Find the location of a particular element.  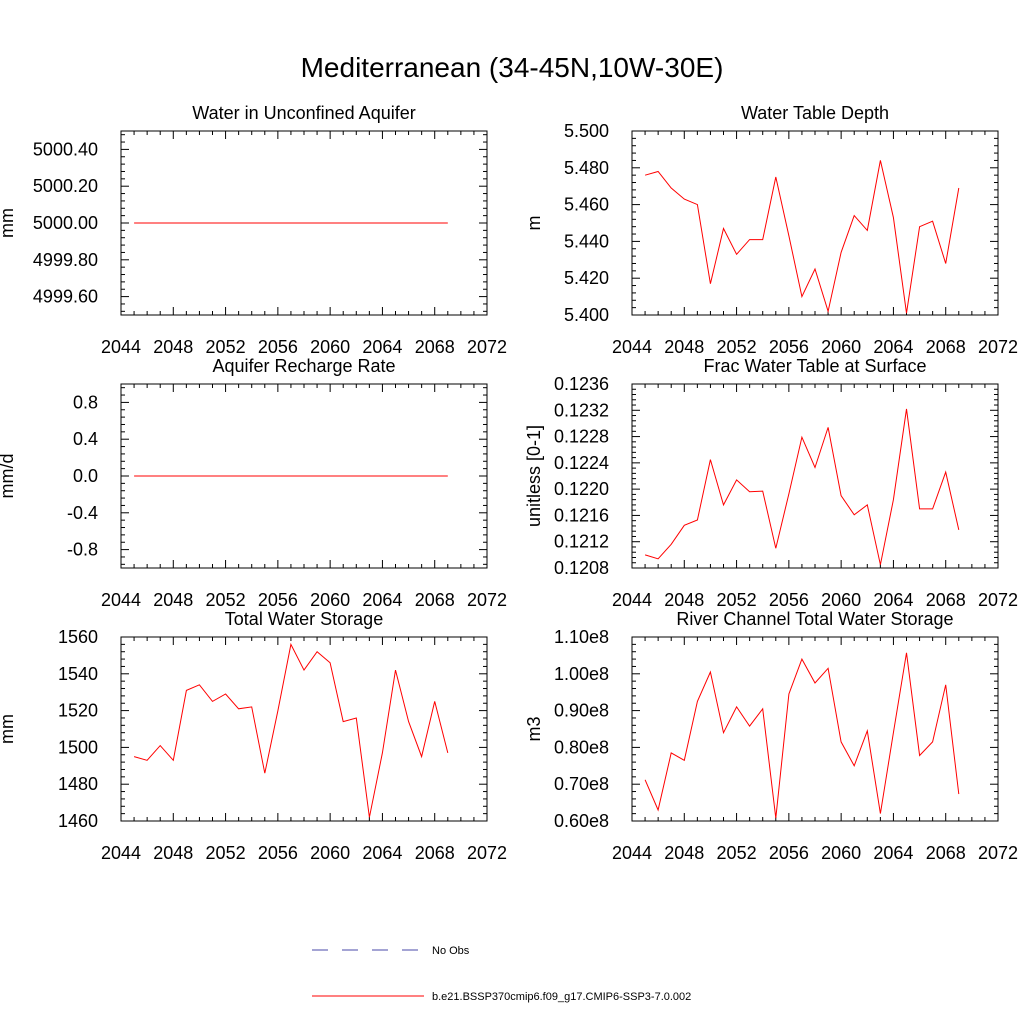

y-tick-label: 1540 is located at coordinates (78, 674).